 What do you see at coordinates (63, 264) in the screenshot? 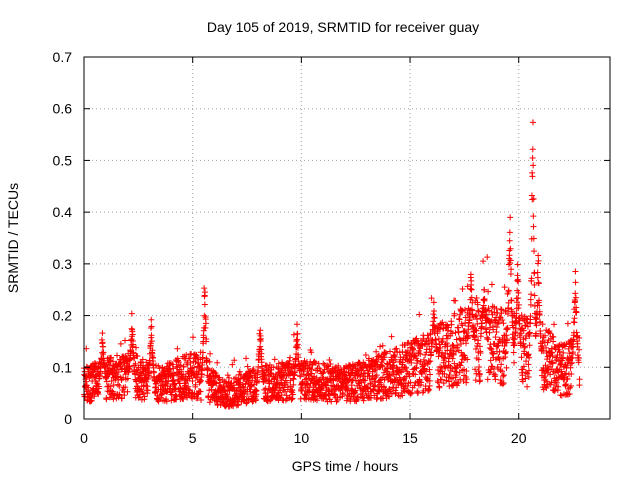
I see `y-tick-label: 0.3` at bounding box center [63, 264].